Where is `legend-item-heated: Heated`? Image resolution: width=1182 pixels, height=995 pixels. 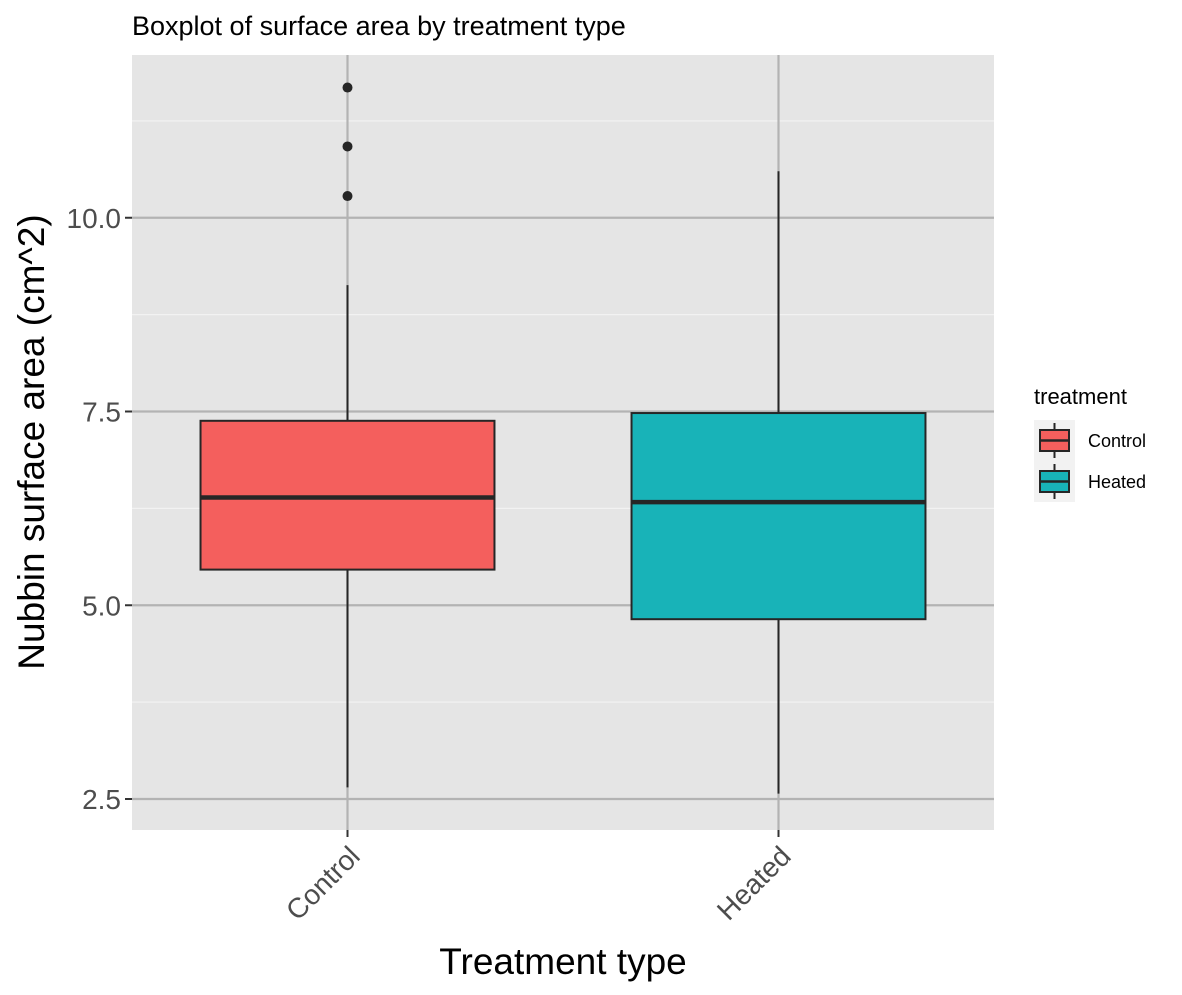
legend-item-heated: Heated is located at coordinates (1090, 481).